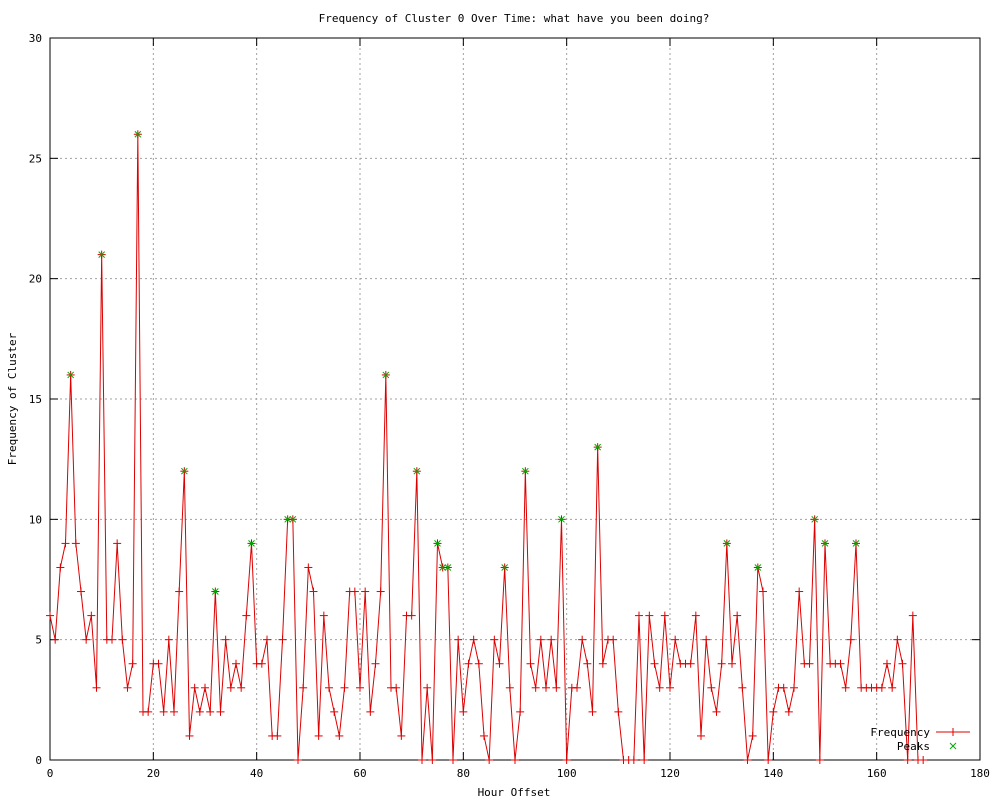 This screenshot has height=800, width=1000. Describe the element at coordinates (50, 773) in the screenshot. I see `x-tick-label: 0` at that location.